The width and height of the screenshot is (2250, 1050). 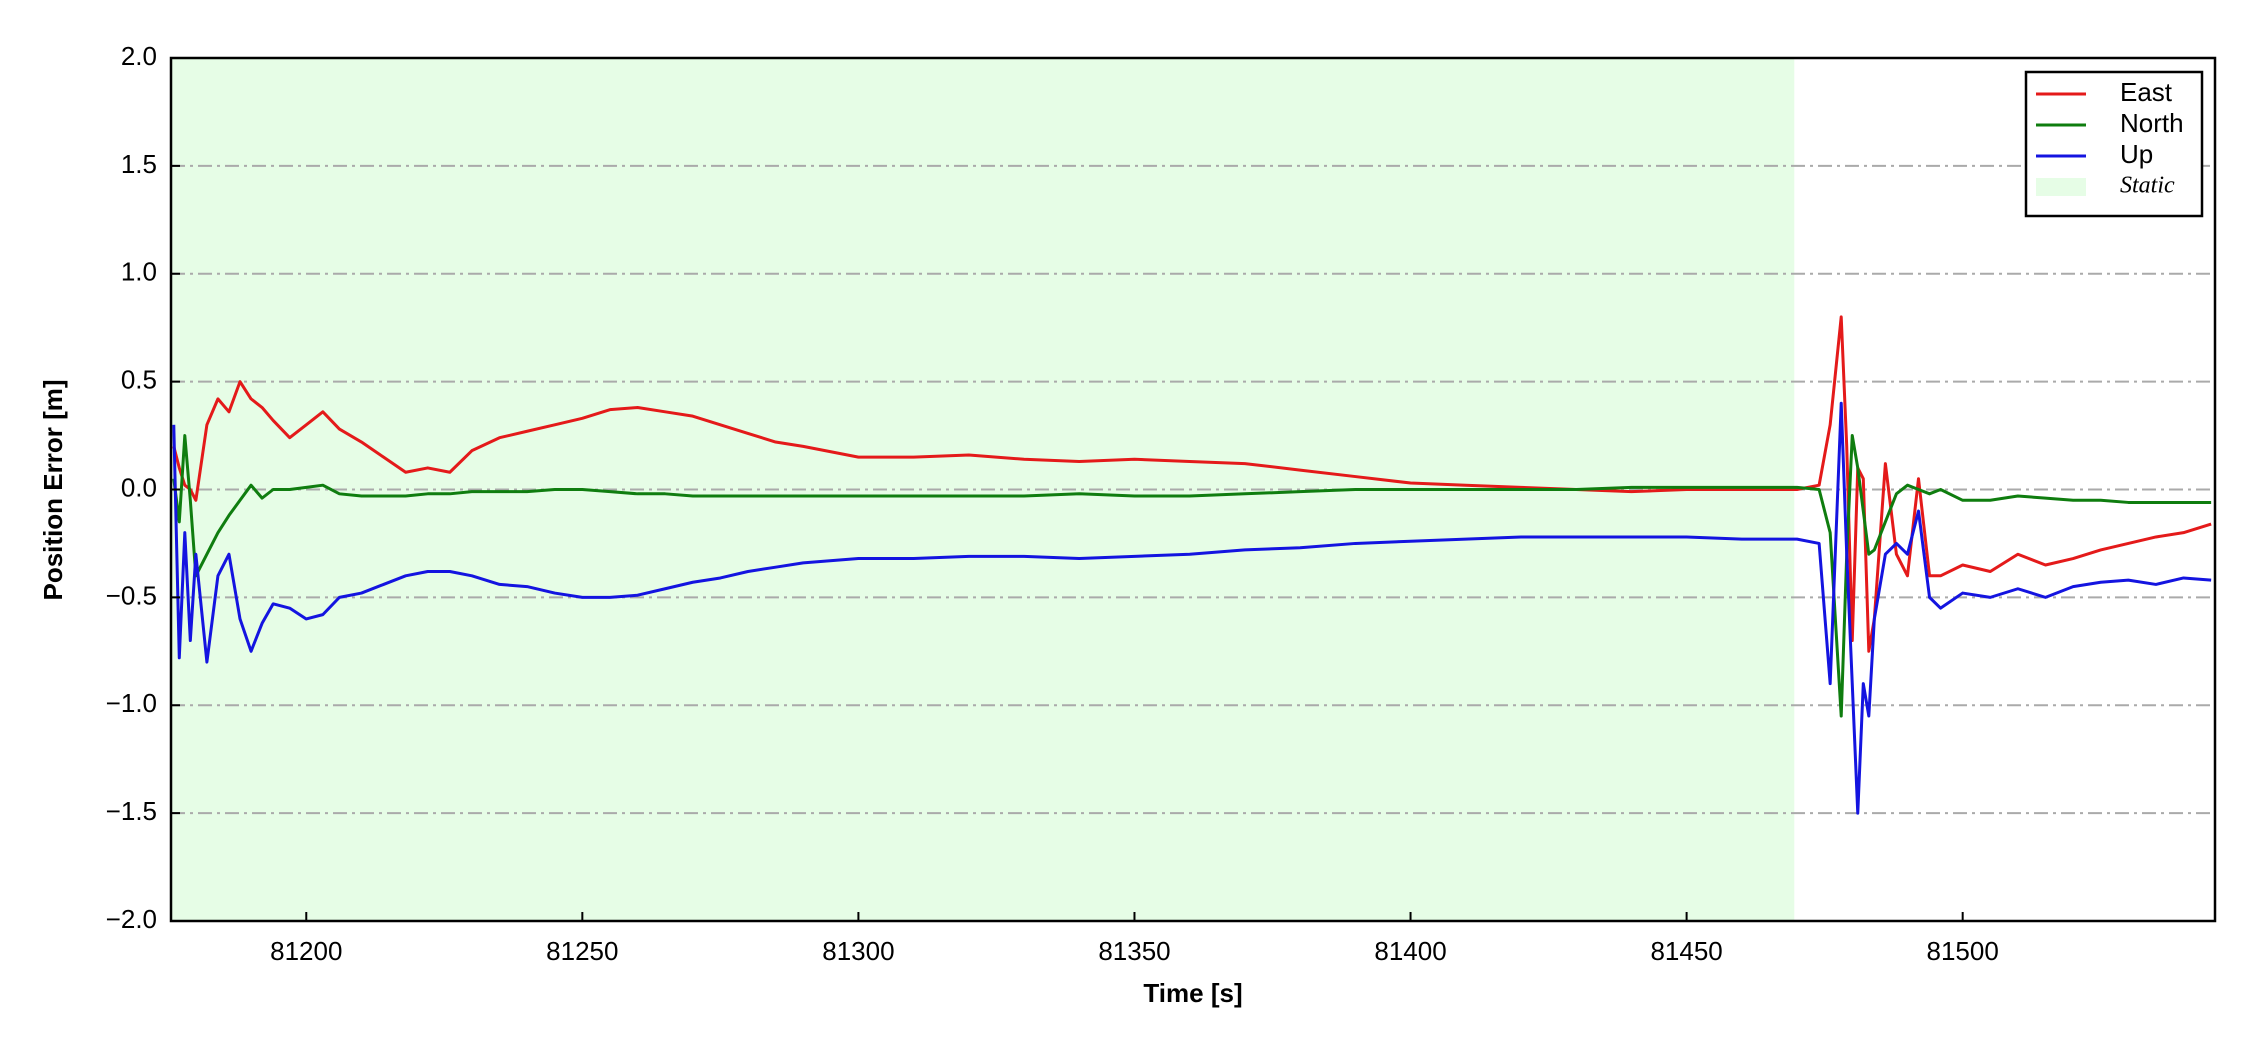 What do you see at coordinates (1192, 993) in the screenshot?
I see `x-axis-label: Time [s]` at bounding box center [1192, 993].